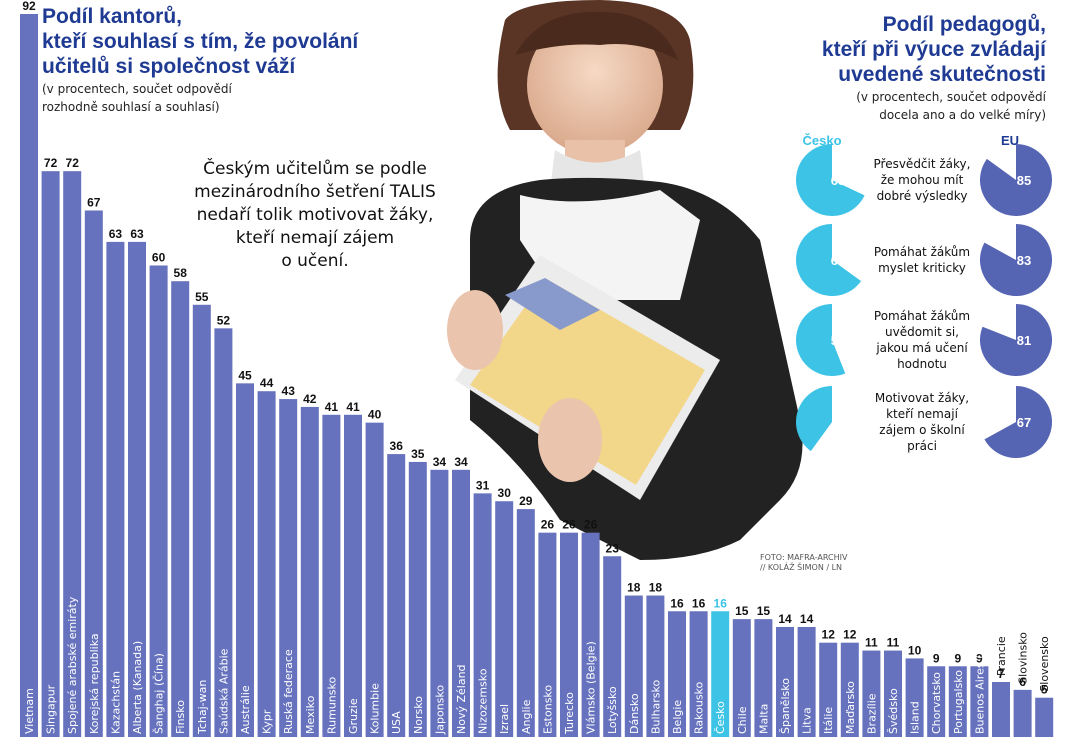 This screenshot has height=741, width=1072. Describe the element at coordinates (915, 717) in the screenshot. I see `category-label-island: Island` at that location.